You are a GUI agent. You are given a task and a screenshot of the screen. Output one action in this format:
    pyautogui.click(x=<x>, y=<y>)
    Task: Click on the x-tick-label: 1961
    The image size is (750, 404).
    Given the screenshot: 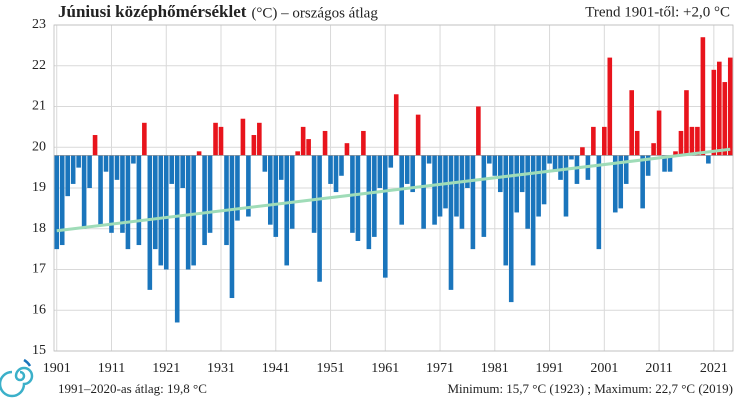 What is the action you would take?
    pyautogui.click(x=385, y=368)
    